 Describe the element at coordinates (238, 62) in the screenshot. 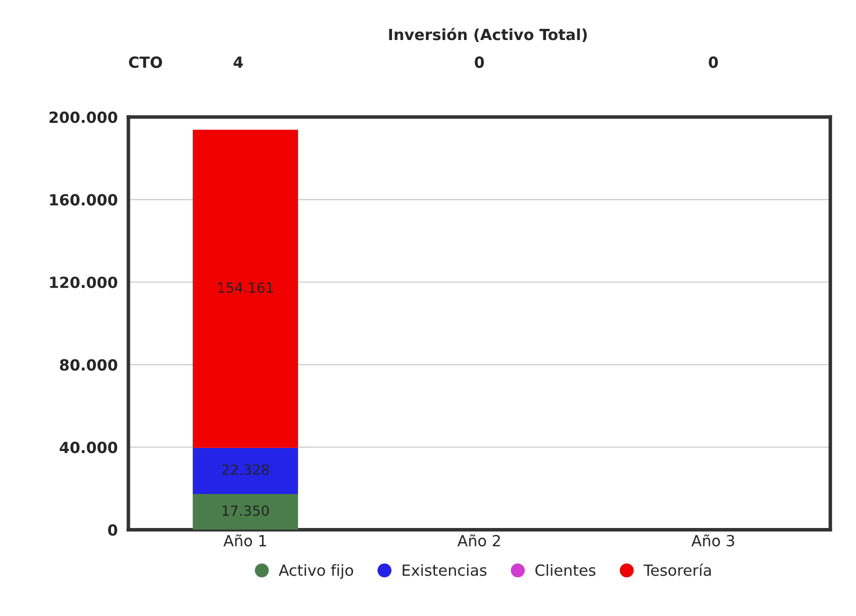

I see `text: 4` at that location.